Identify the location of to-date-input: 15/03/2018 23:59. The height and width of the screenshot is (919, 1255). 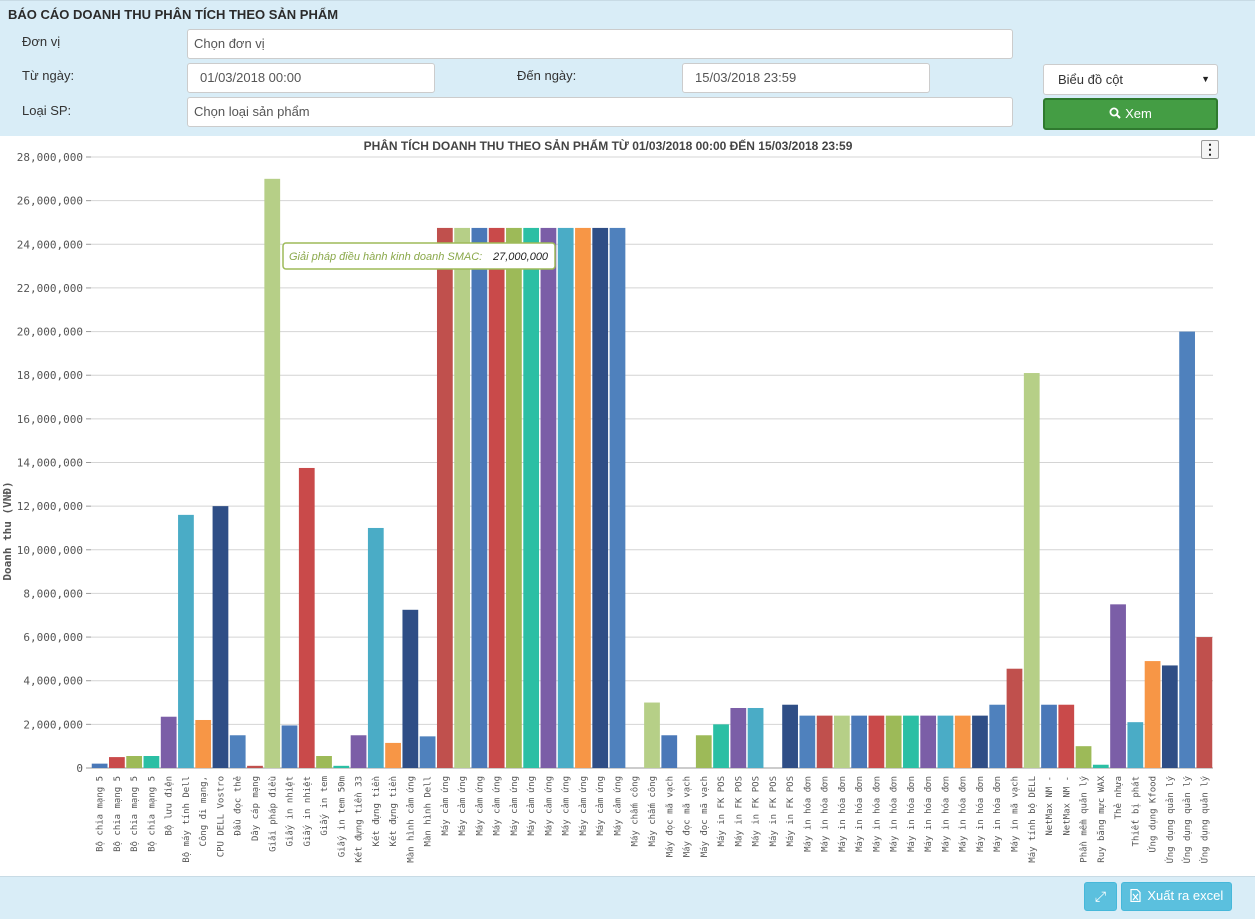
(806, 78).